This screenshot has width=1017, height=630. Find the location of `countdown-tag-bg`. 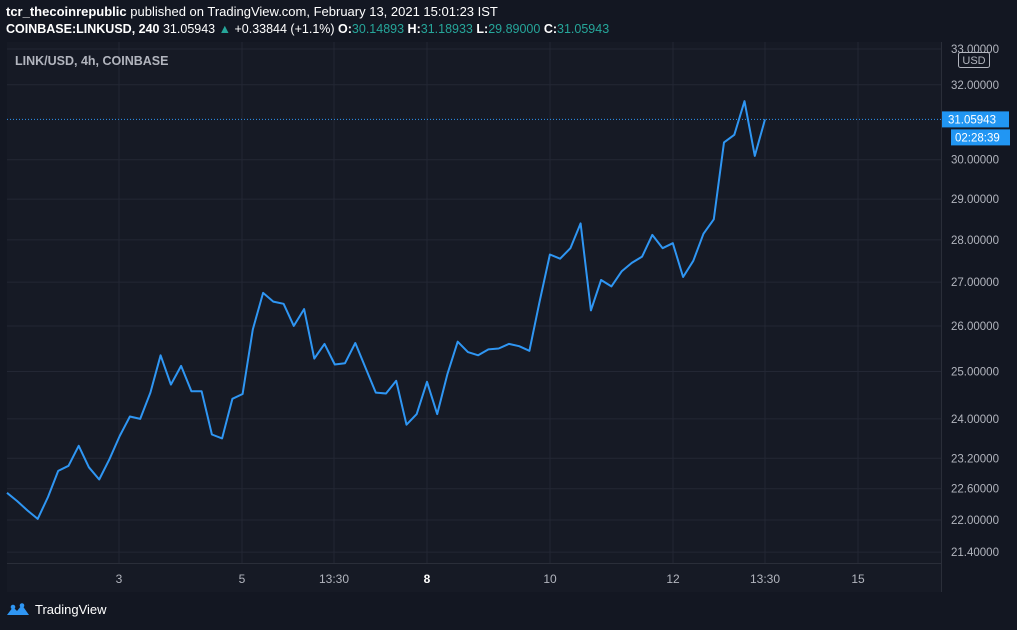

countdown-tag-bg is located at coordinates (980, 137).